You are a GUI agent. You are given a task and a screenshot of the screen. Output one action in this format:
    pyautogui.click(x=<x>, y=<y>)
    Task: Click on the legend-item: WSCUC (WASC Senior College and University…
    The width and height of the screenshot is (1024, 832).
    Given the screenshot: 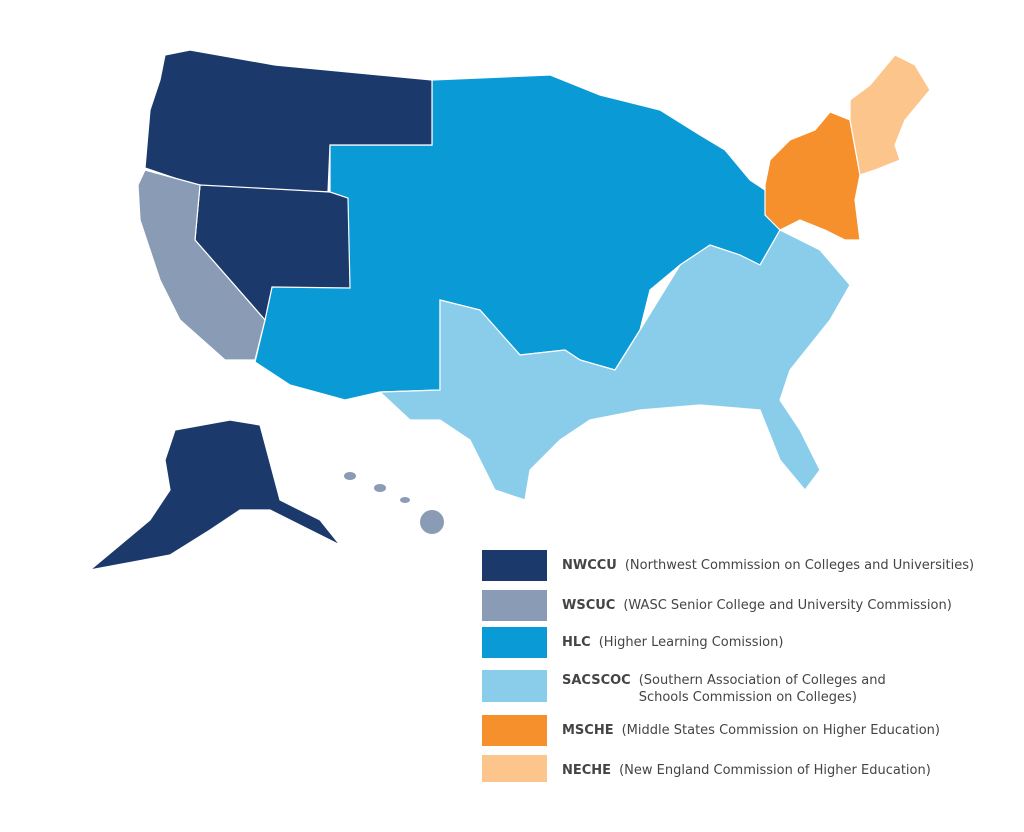 What is the action you would take?
    pyautogui.click(x=717, y=605)
    